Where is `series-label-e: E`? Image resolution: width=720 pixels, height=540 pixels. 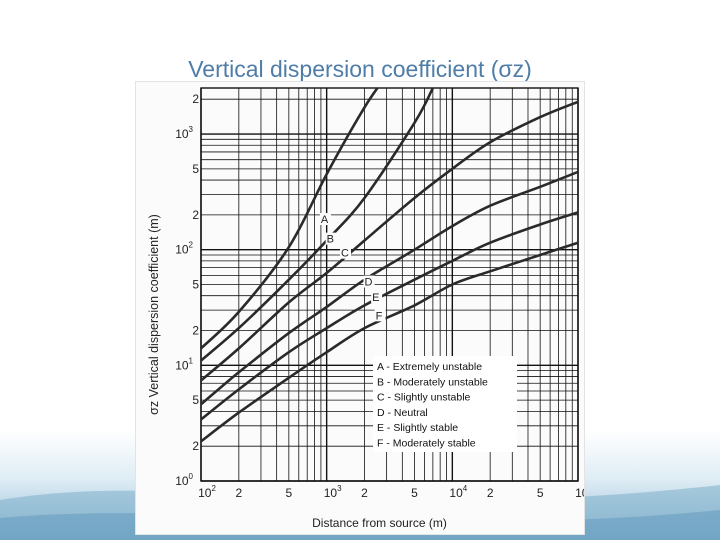
series-label-e: E is located at coordinates (375, 298).